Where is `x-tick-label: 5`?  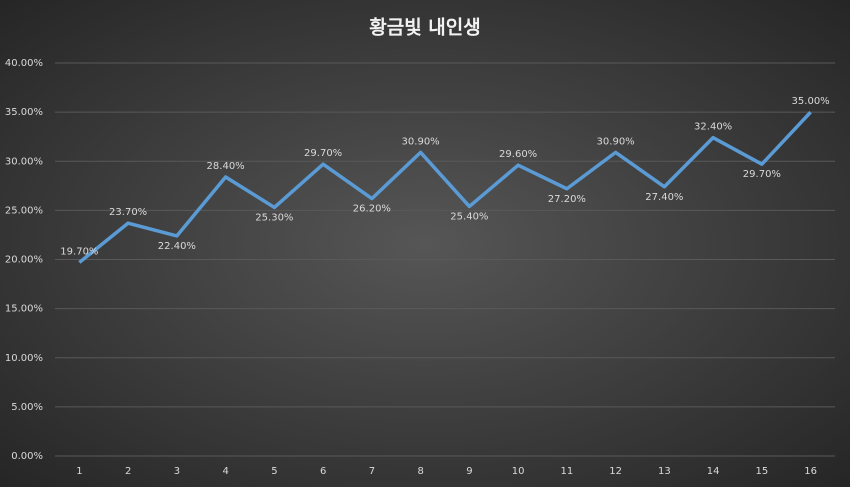 x-tick-label: 5 is located at coordinates (274, 471).